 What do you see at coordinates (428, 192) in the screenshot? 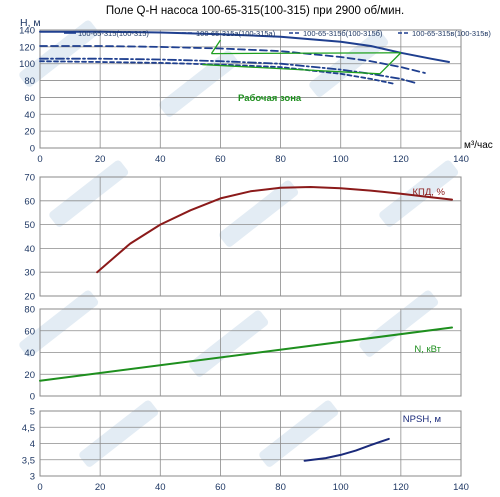
I see `efficiency-series-label: КПД, %` at bounding box center [428, 192].